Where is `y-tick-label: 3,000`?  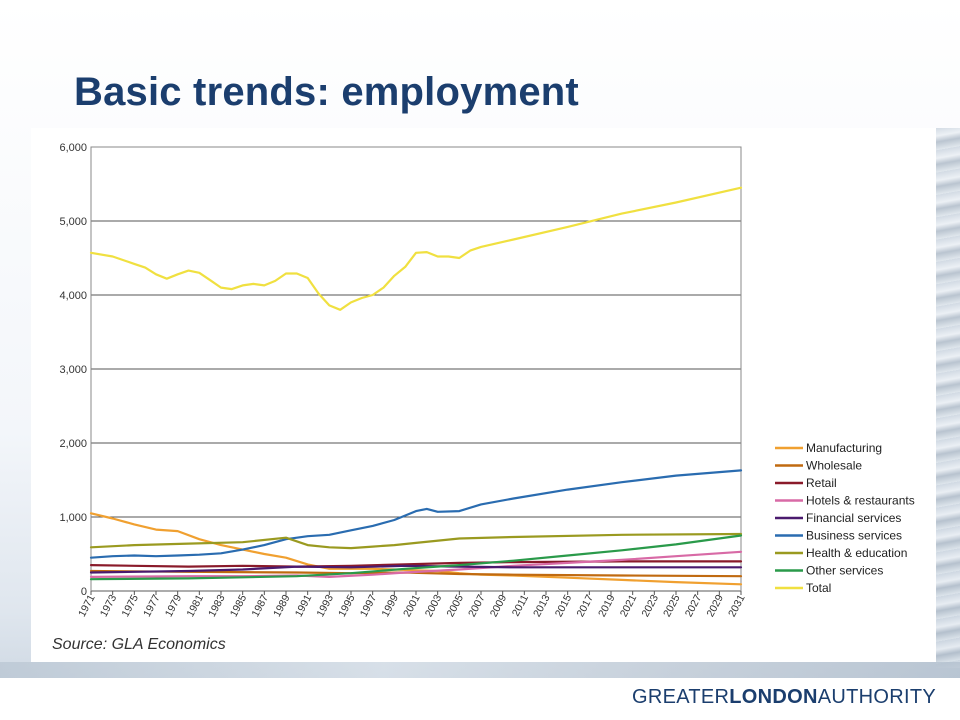
y-tick-label: 3,000 is located at coordinates (73, 370).